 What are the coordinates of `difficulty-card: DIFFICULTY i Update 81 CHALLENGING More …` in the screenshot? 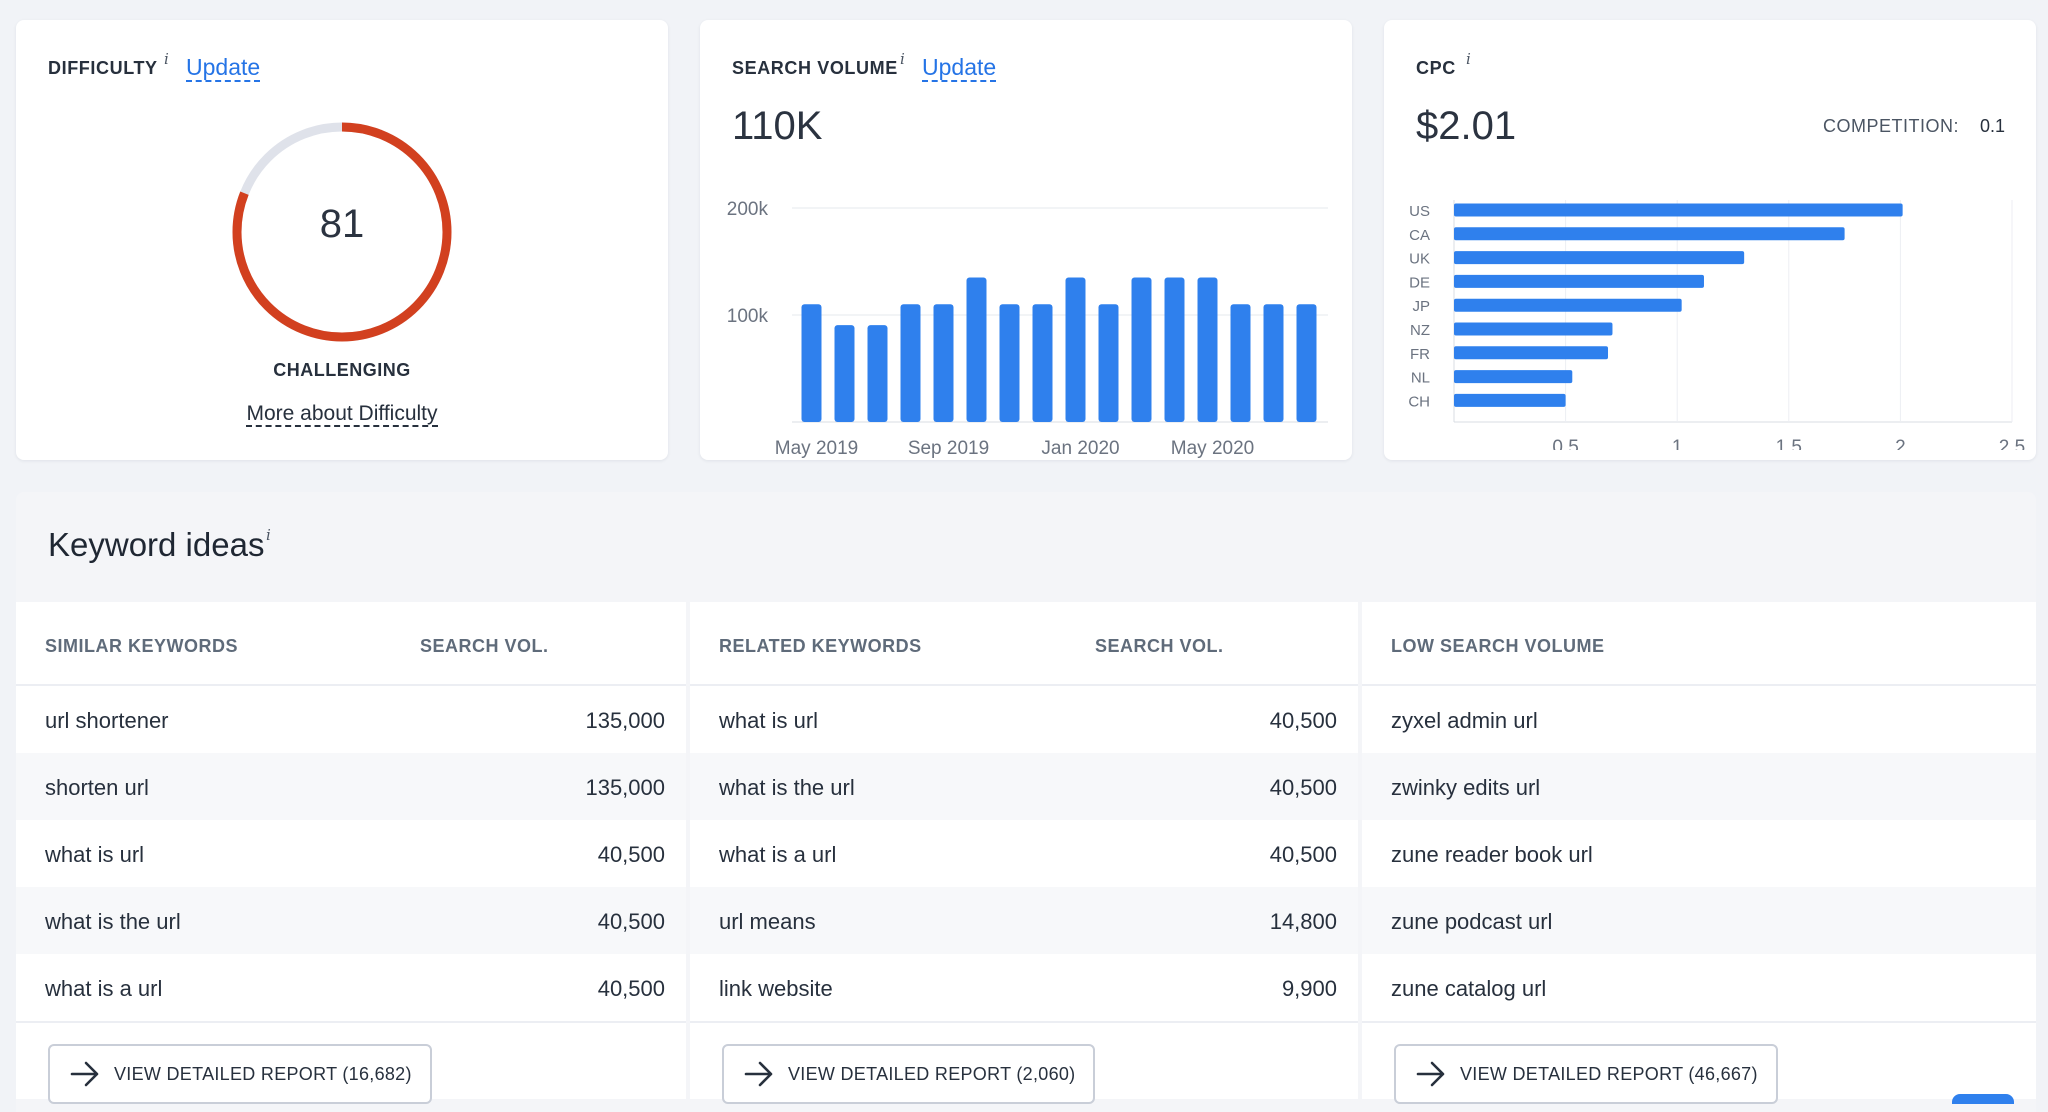 It's located at (342, 240).